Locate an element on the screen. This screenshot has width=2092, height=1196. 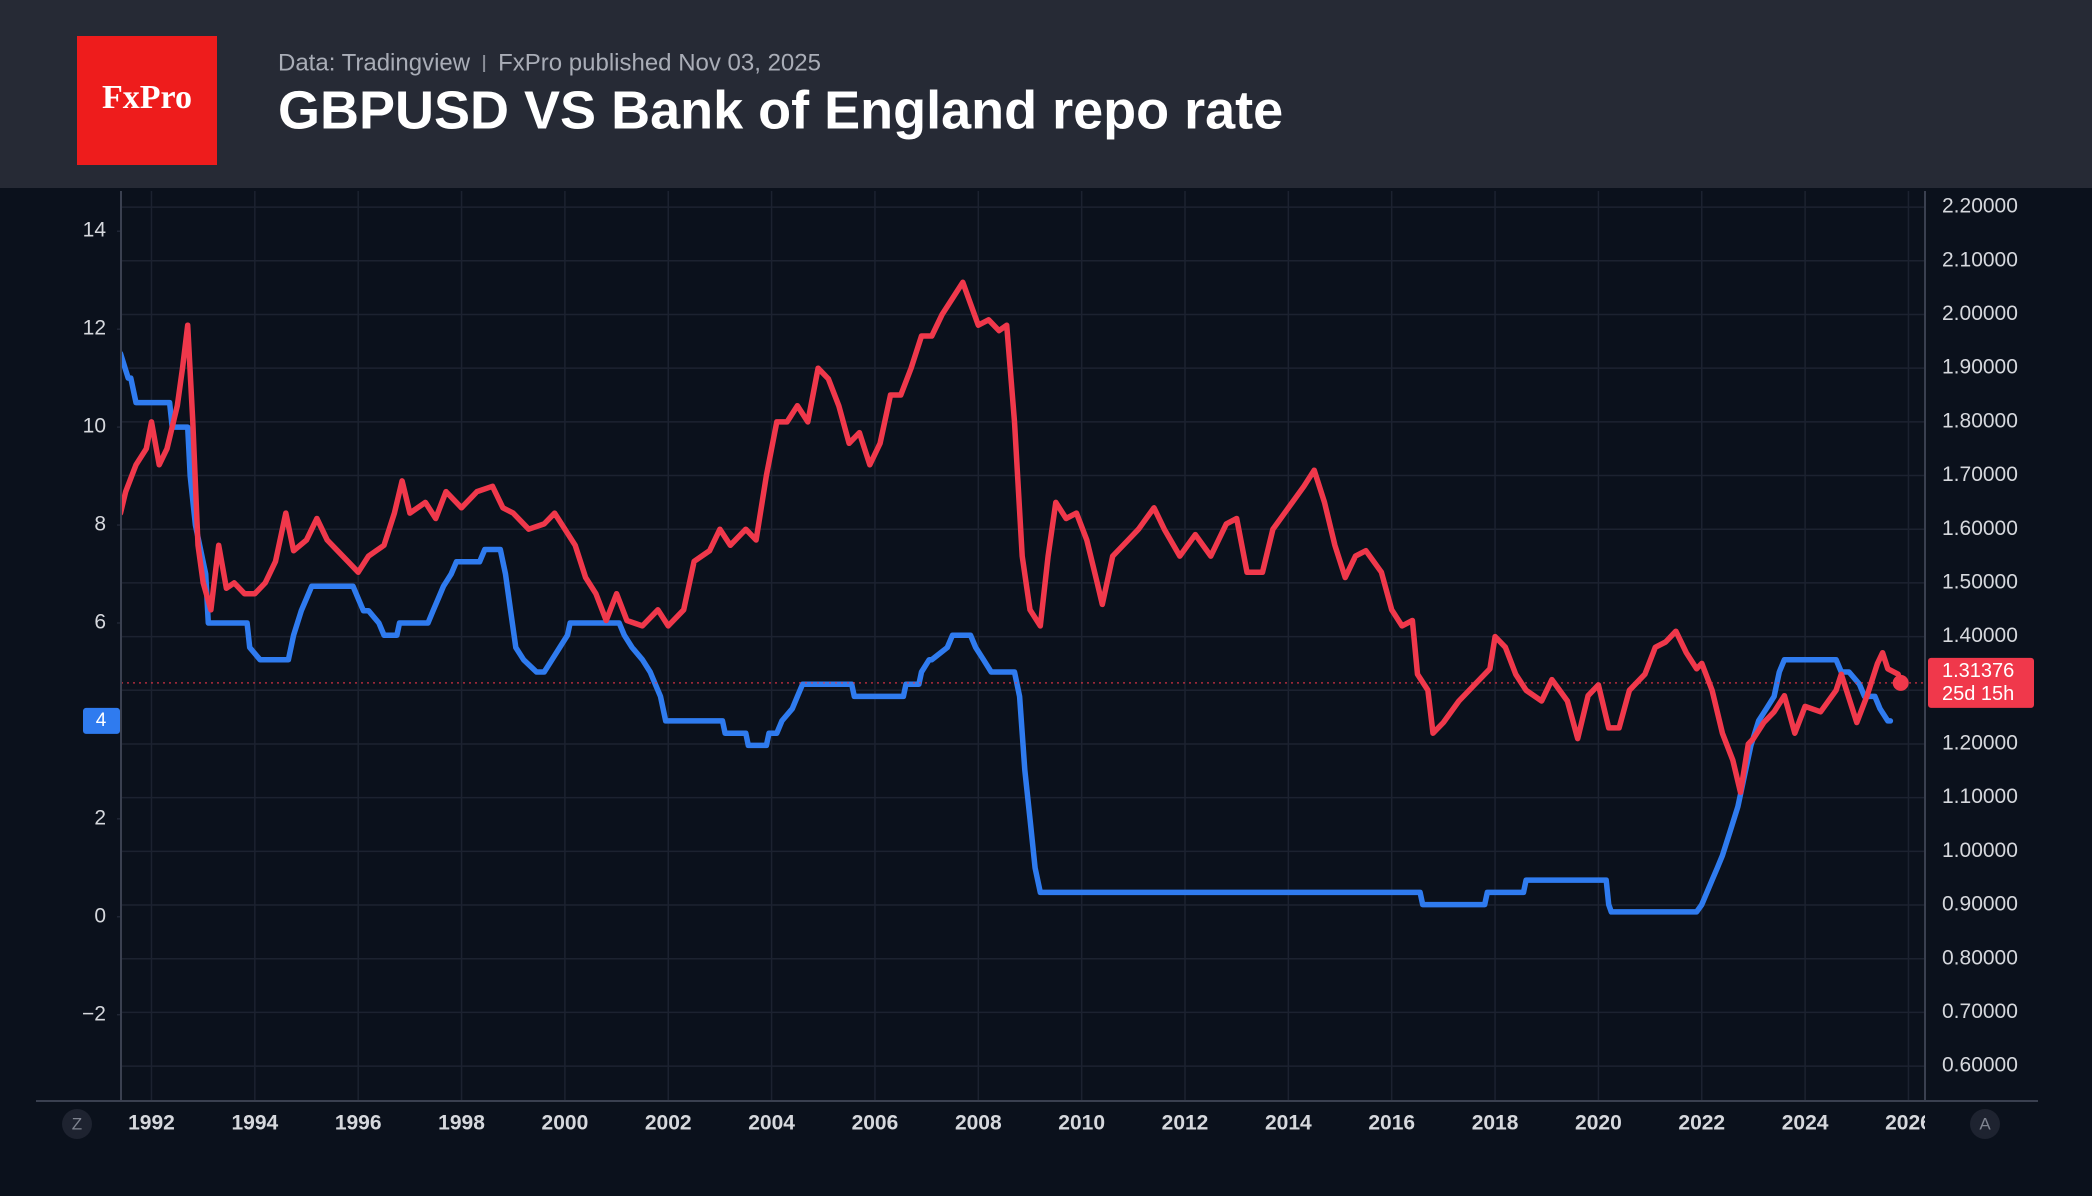
x-tick-label: 1992 is located at coordinates (151, 1123).